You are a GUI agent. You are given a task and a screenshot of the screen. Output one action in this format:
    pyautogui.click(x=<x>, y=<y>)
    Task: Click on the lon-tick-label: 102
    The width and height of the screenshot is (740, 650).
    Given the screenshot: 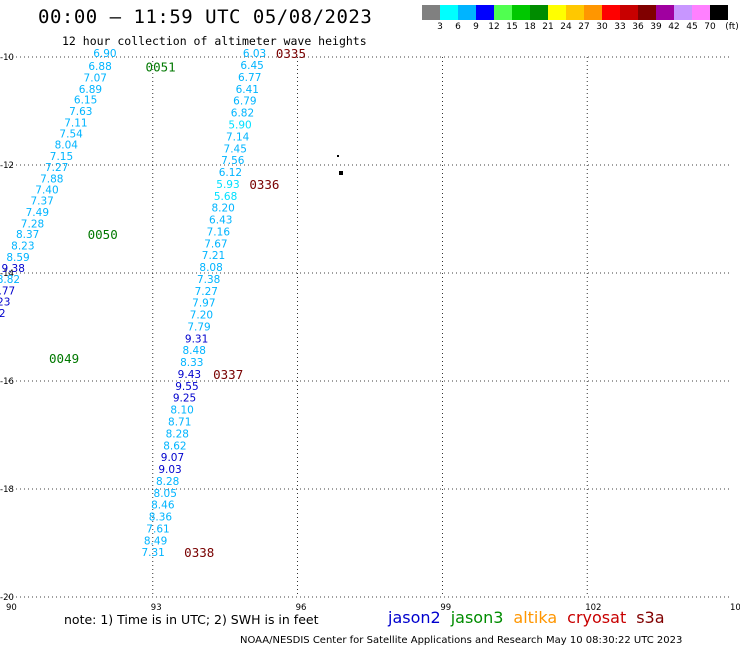 What is the action you would take?
    pyautogui.click(x=593, y=608)
    